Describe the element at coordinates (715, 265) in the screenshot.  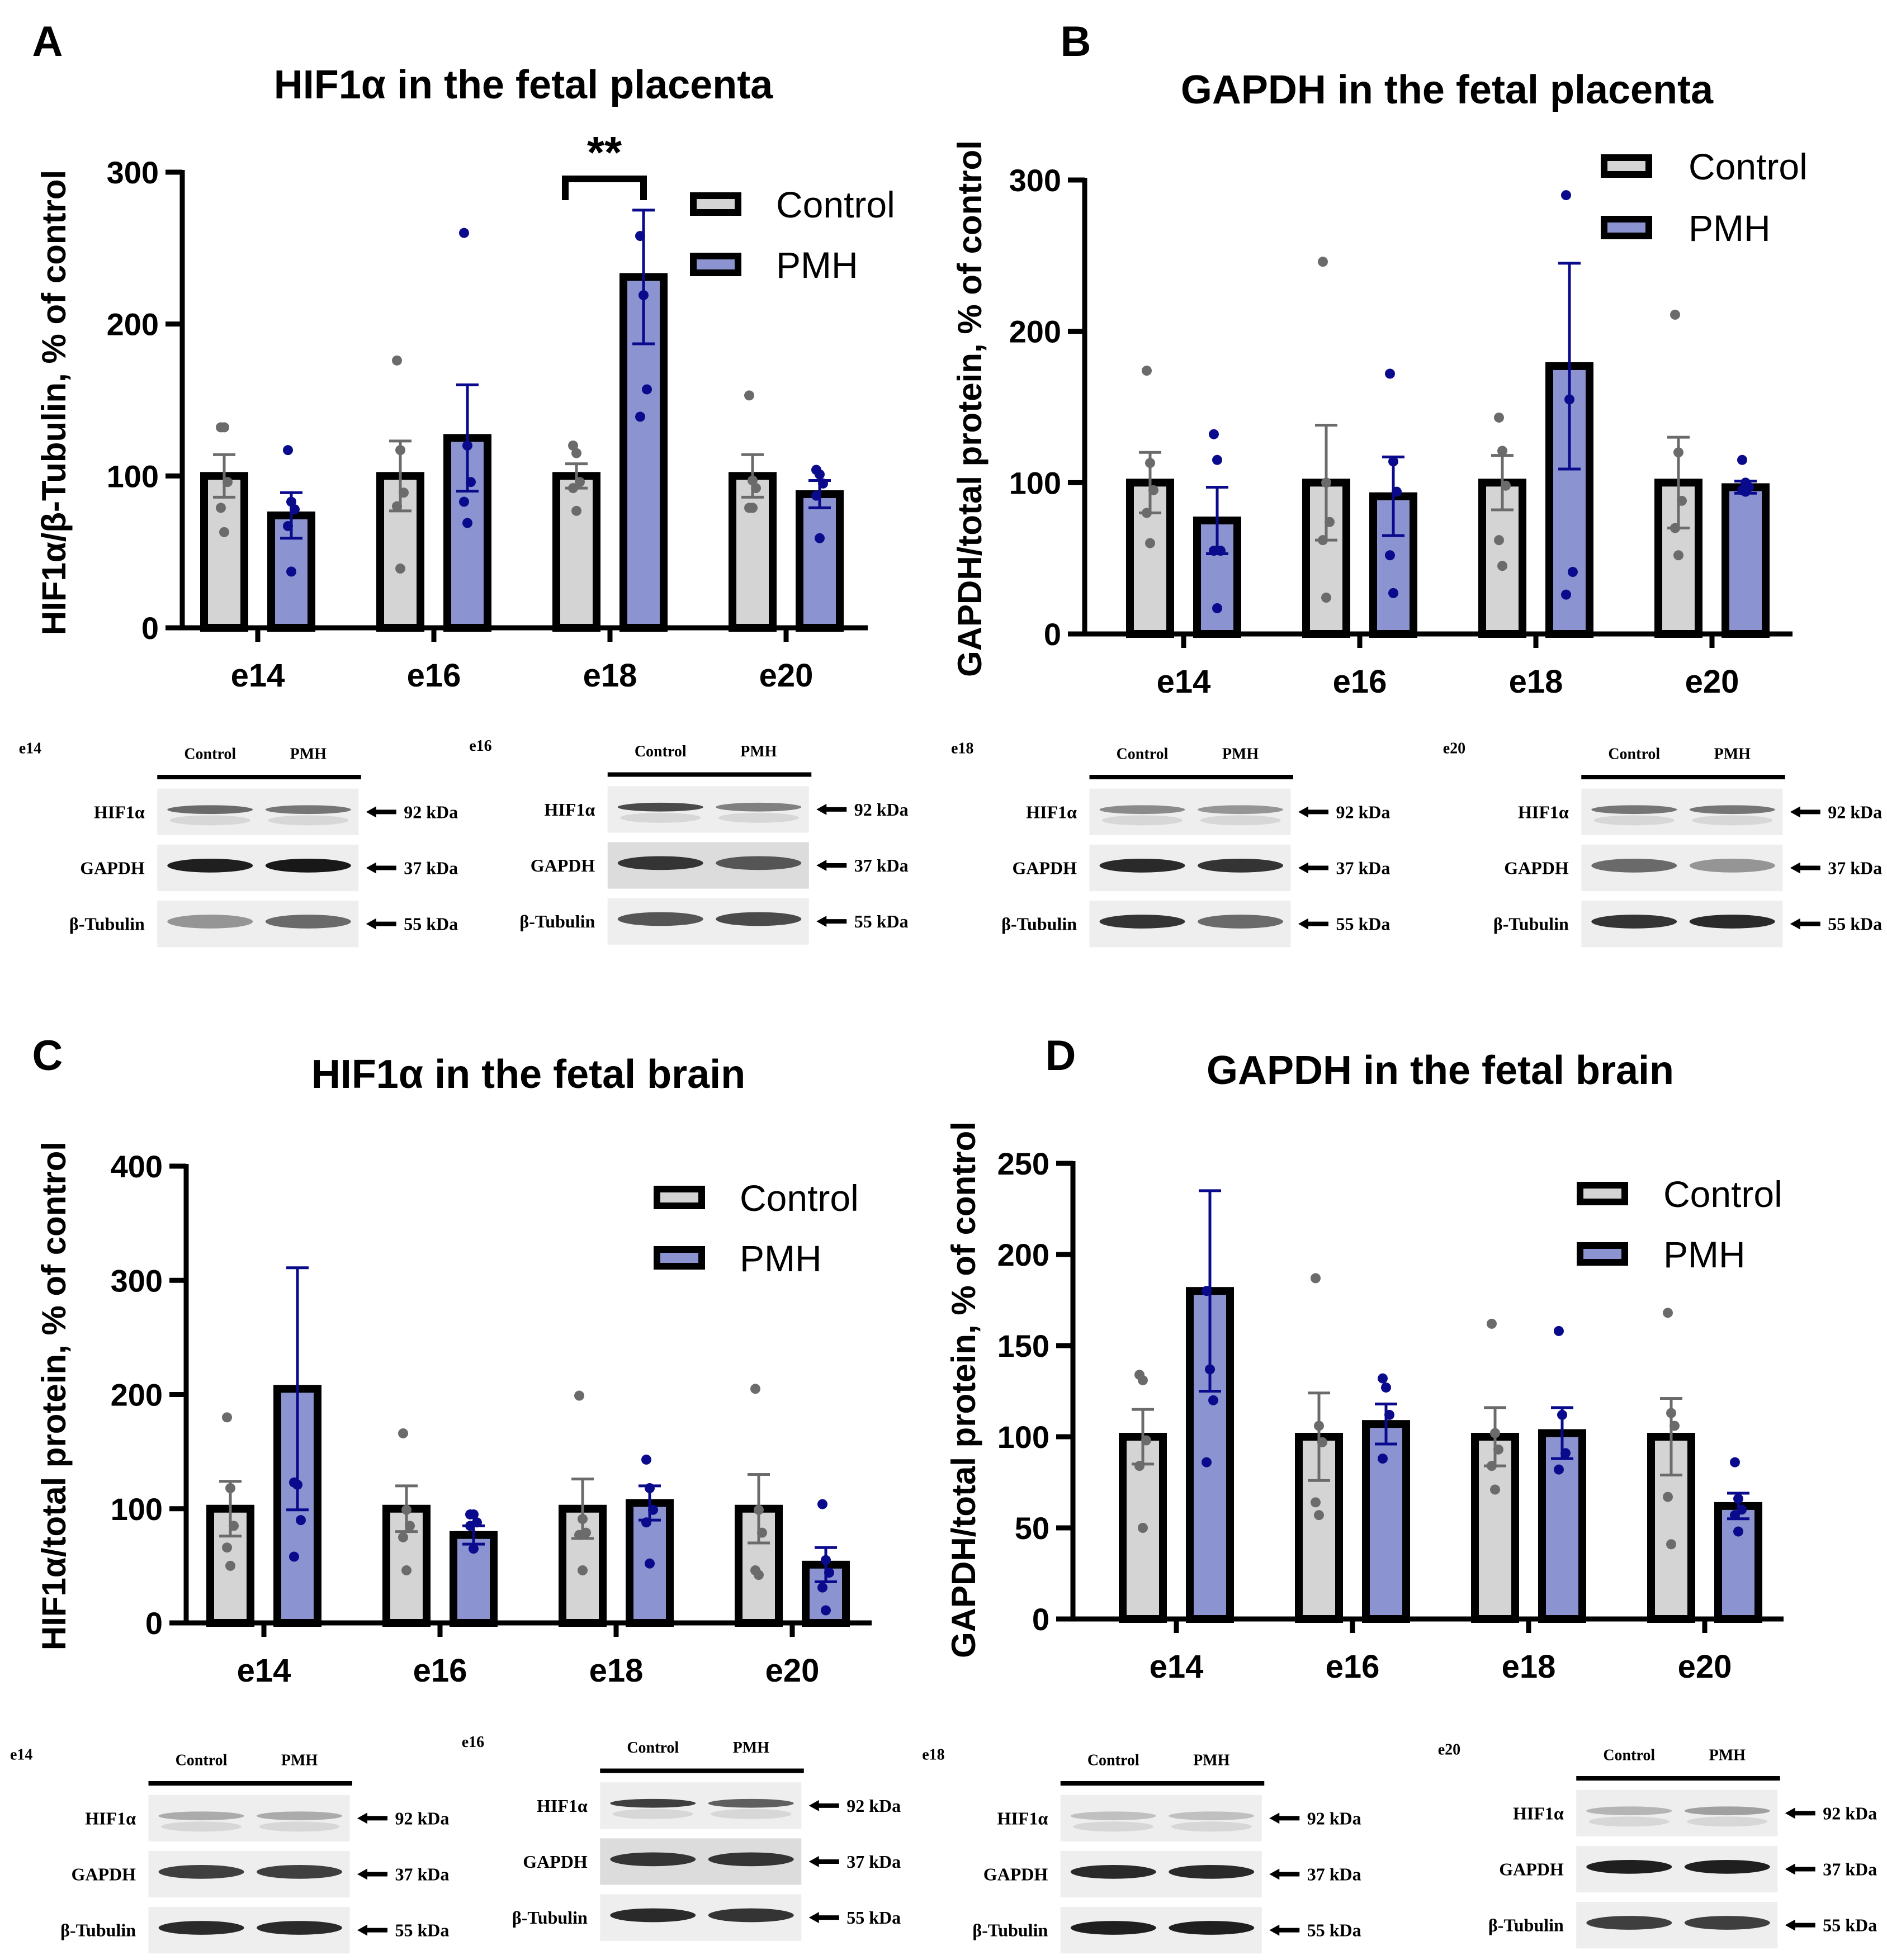
I see `legend-swatch-pmh` at that location.